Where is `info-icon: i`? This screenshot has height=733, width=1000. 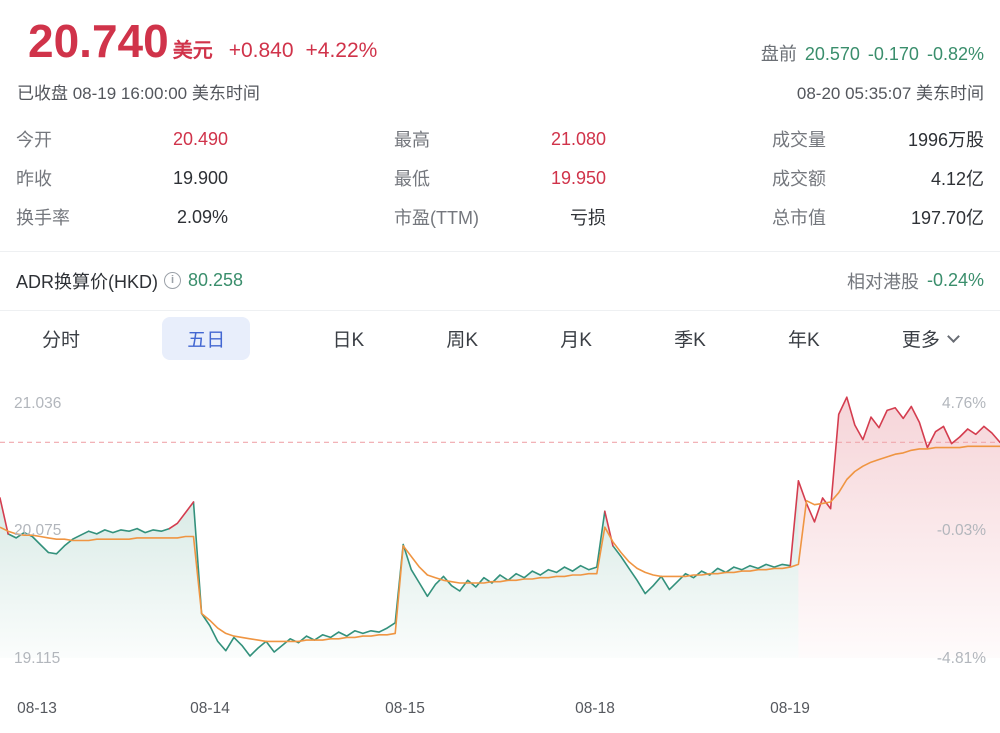 info-icon: i is located at coordinates (172, 281).